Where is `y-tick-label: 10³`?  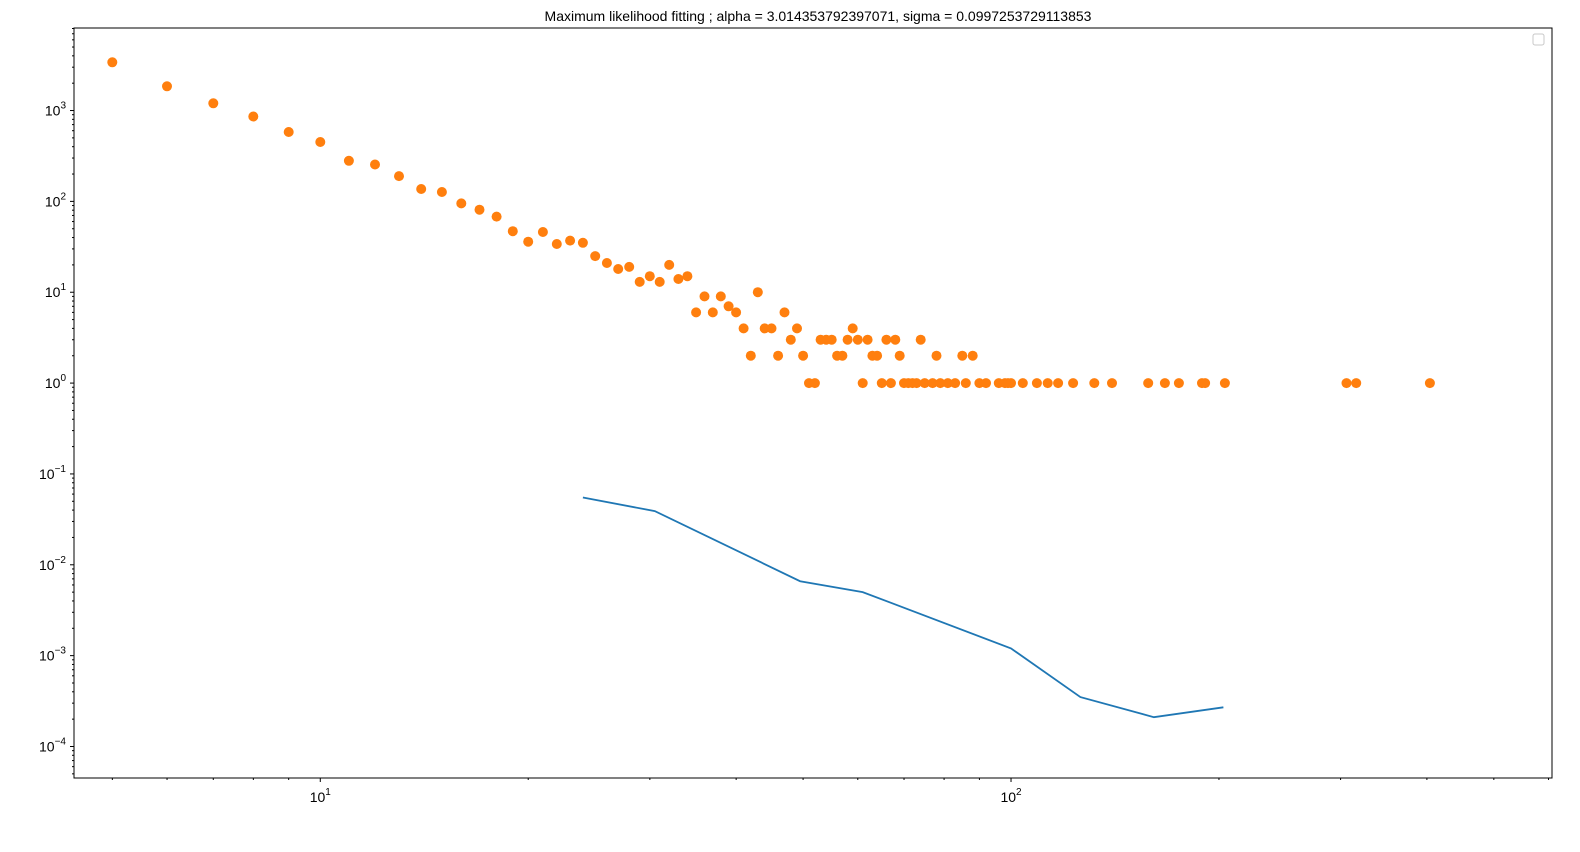 y-tick-label: 10³ is located at coordinates (56, 110).